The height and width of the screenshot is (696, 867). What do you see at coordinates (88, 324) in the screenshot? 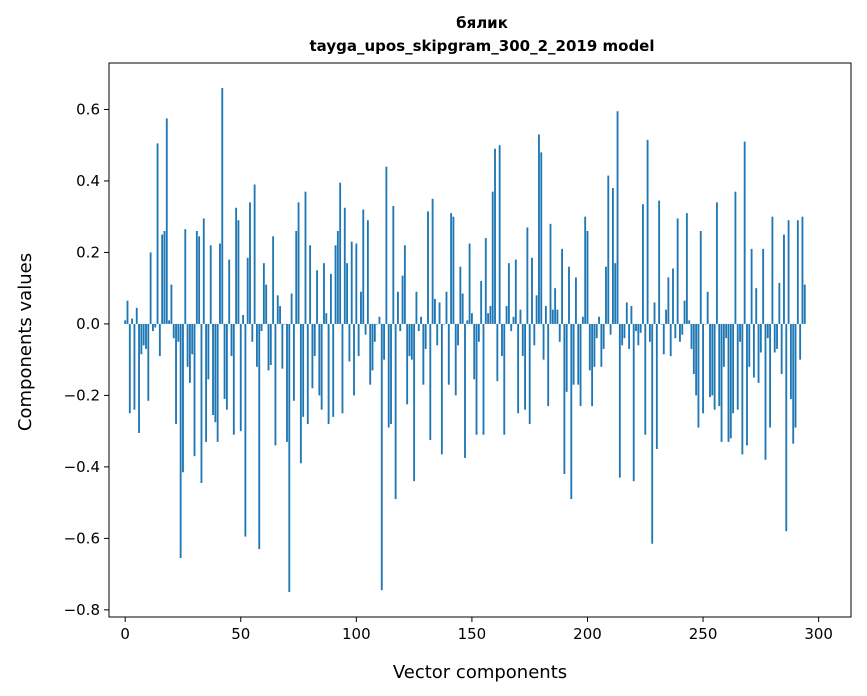
I see `y-tick-label: 0.0` at bounding box center [88, 324].